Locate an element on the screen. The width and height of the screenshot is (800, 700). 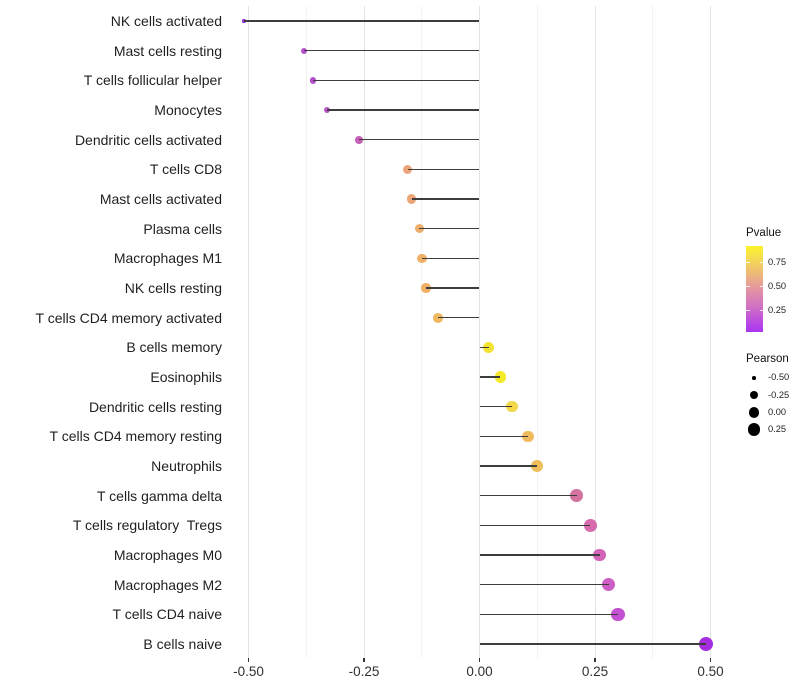
y-axis-label: Dendritic cells resting is located at coordinates (155, 406).